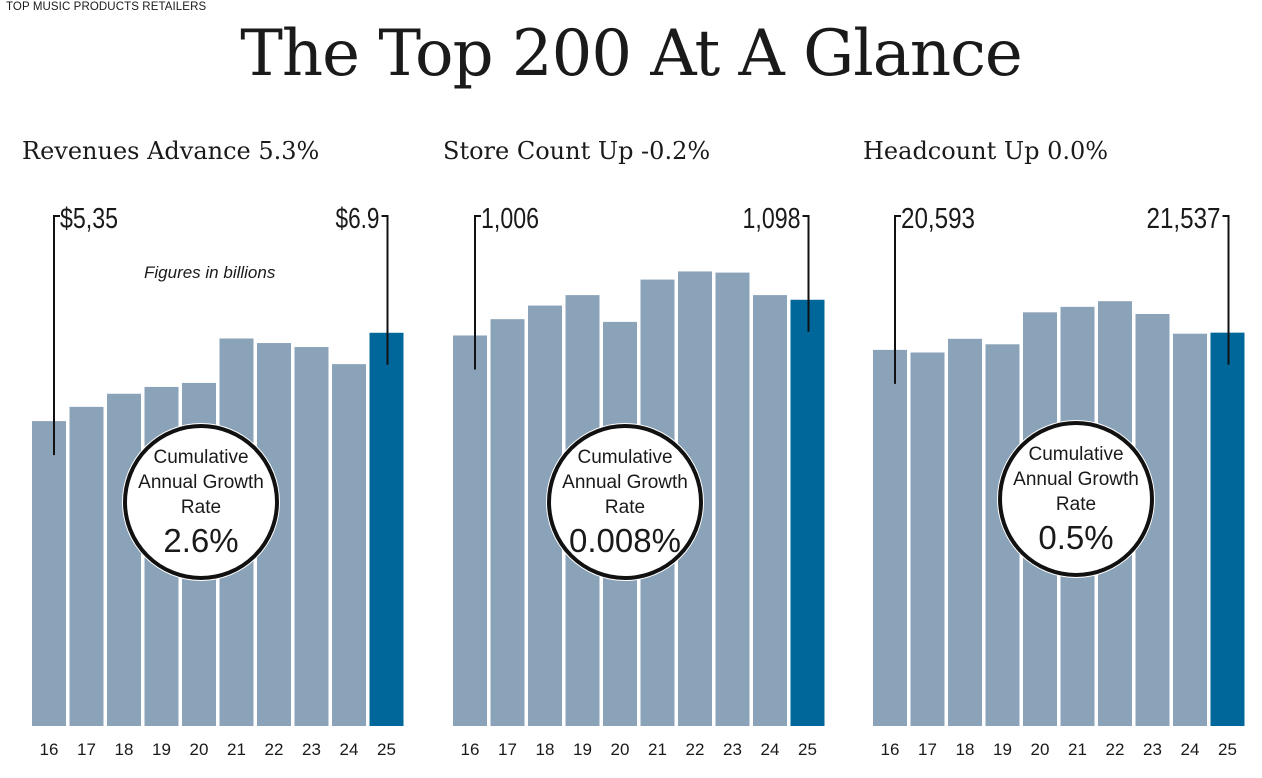  What do you see at coordinates (358, 219) in the screenshot?
I see `end-value-label: $6.9` at bounding box center [358, 219].